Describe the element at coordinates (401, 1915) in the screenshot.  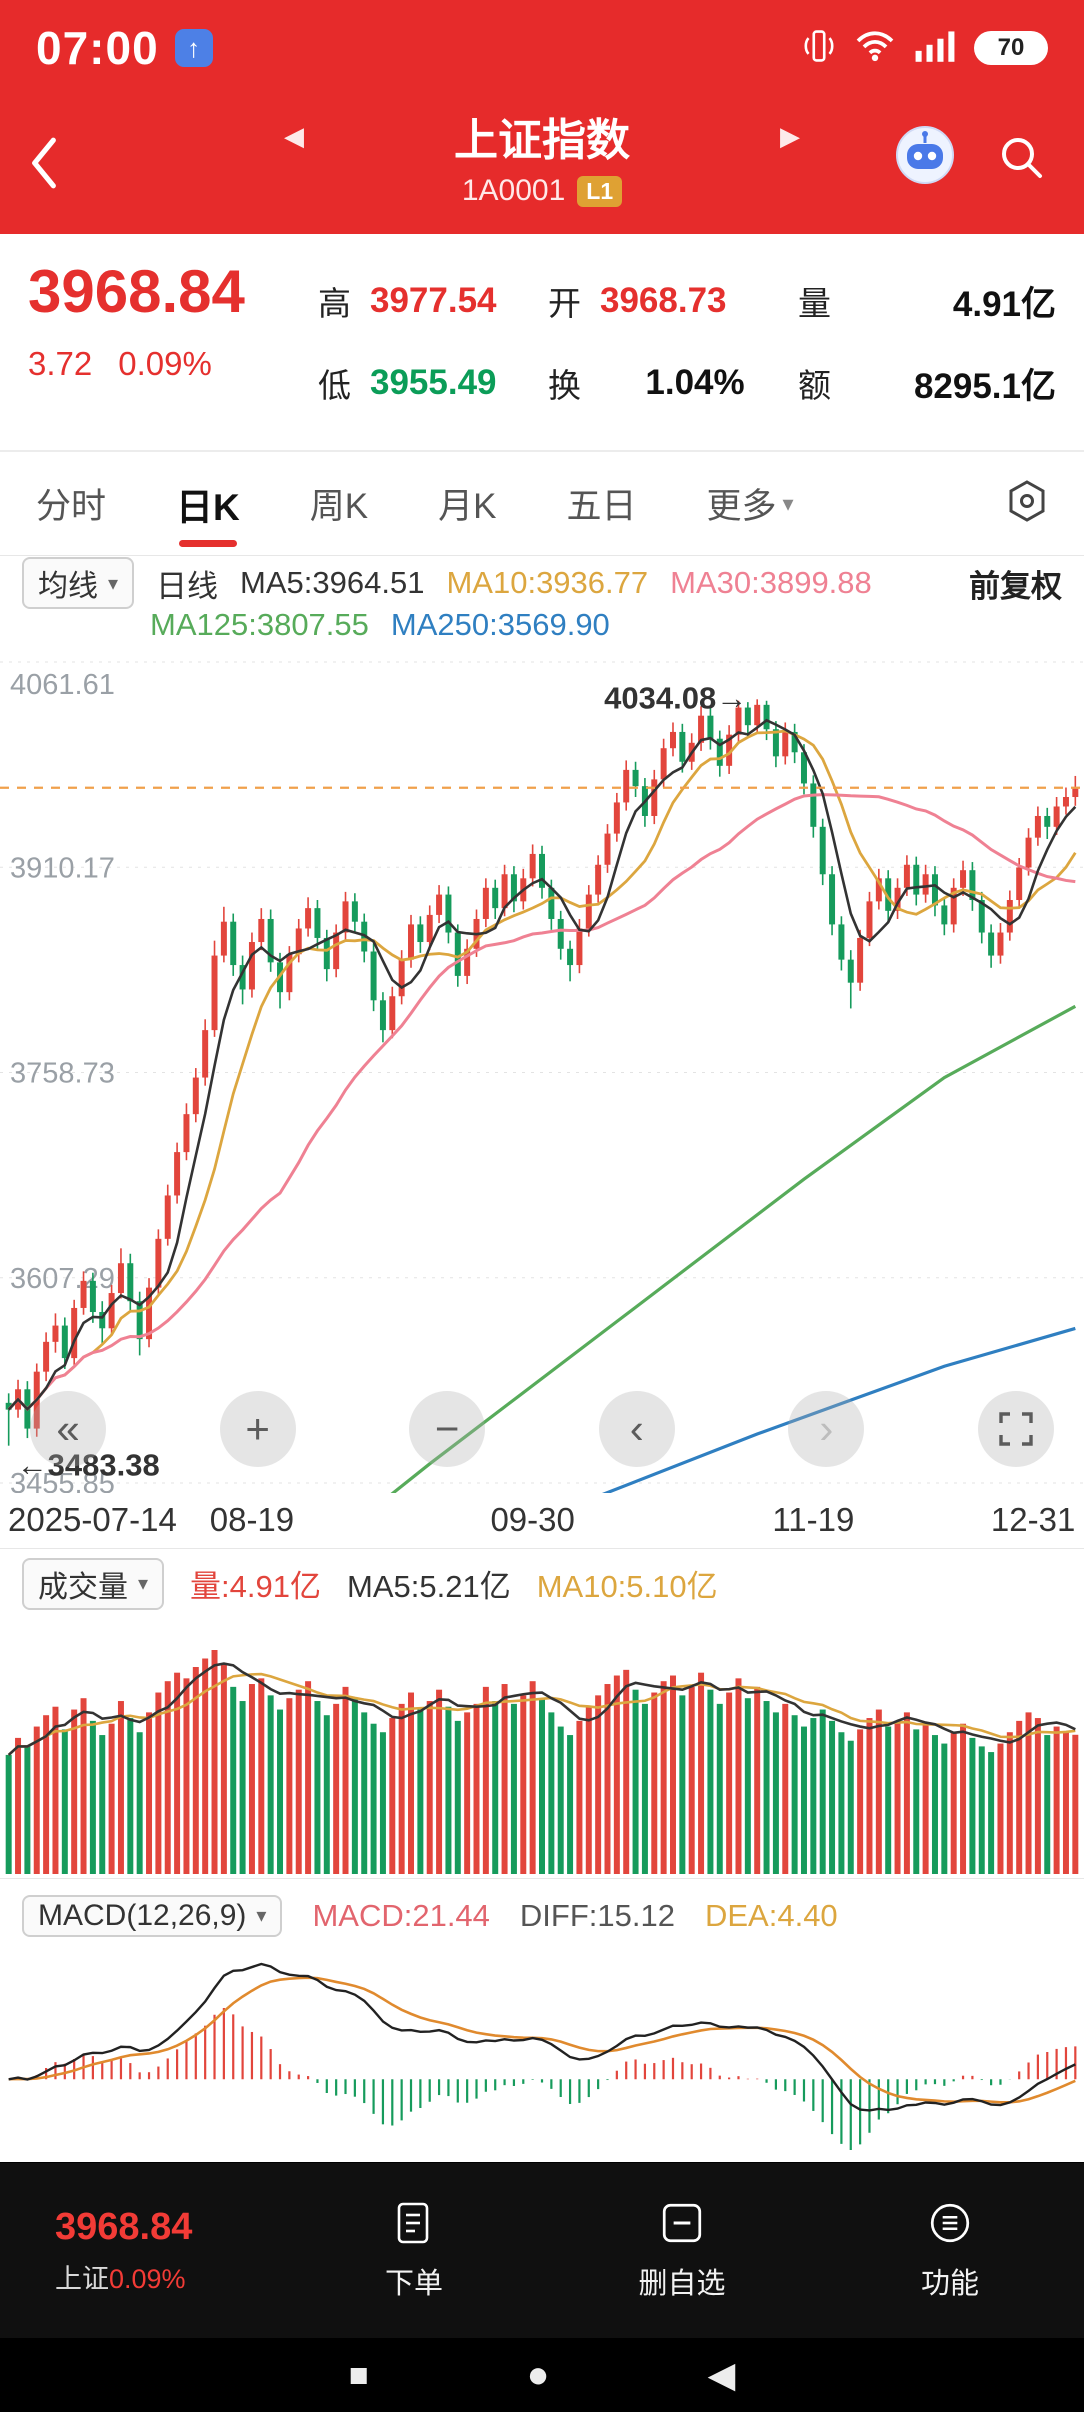
I see `macd-value-label: MACD:21.44` at that location.